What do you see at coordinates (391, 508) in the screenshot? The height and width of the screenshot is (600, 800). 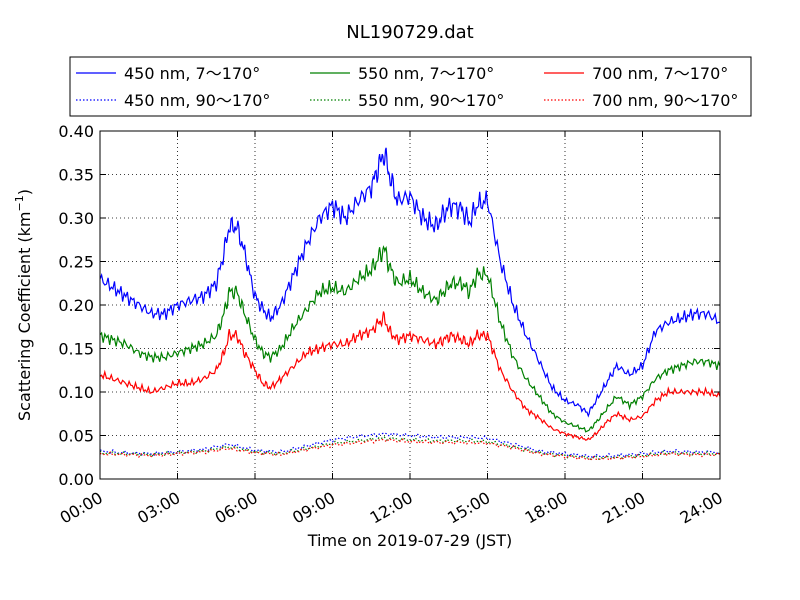 I see `x-tick-label: 12:00` at bounding box center [391, 508].